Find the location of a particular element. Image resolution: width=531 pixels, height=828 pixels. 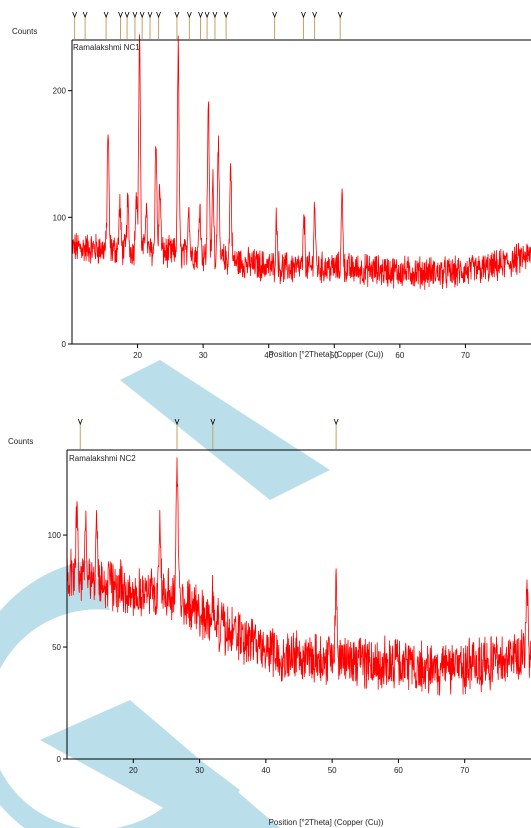

sample-label: Ramalakshmi NC1 is located at coordinates (106, 47).